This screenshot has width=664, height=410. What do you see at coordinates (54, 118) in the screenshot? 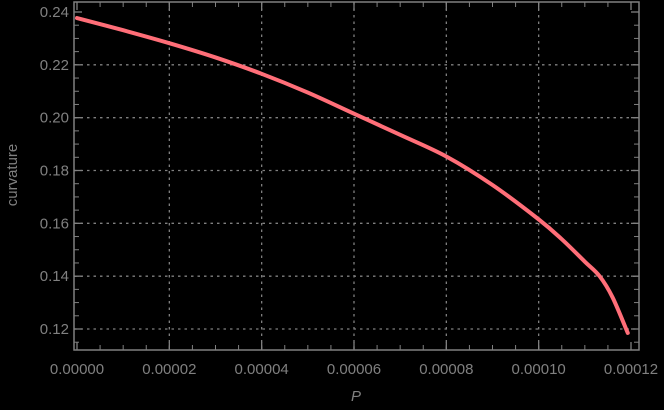
I see `y-tick-label: 0.20` at bounding box center [54, 118].